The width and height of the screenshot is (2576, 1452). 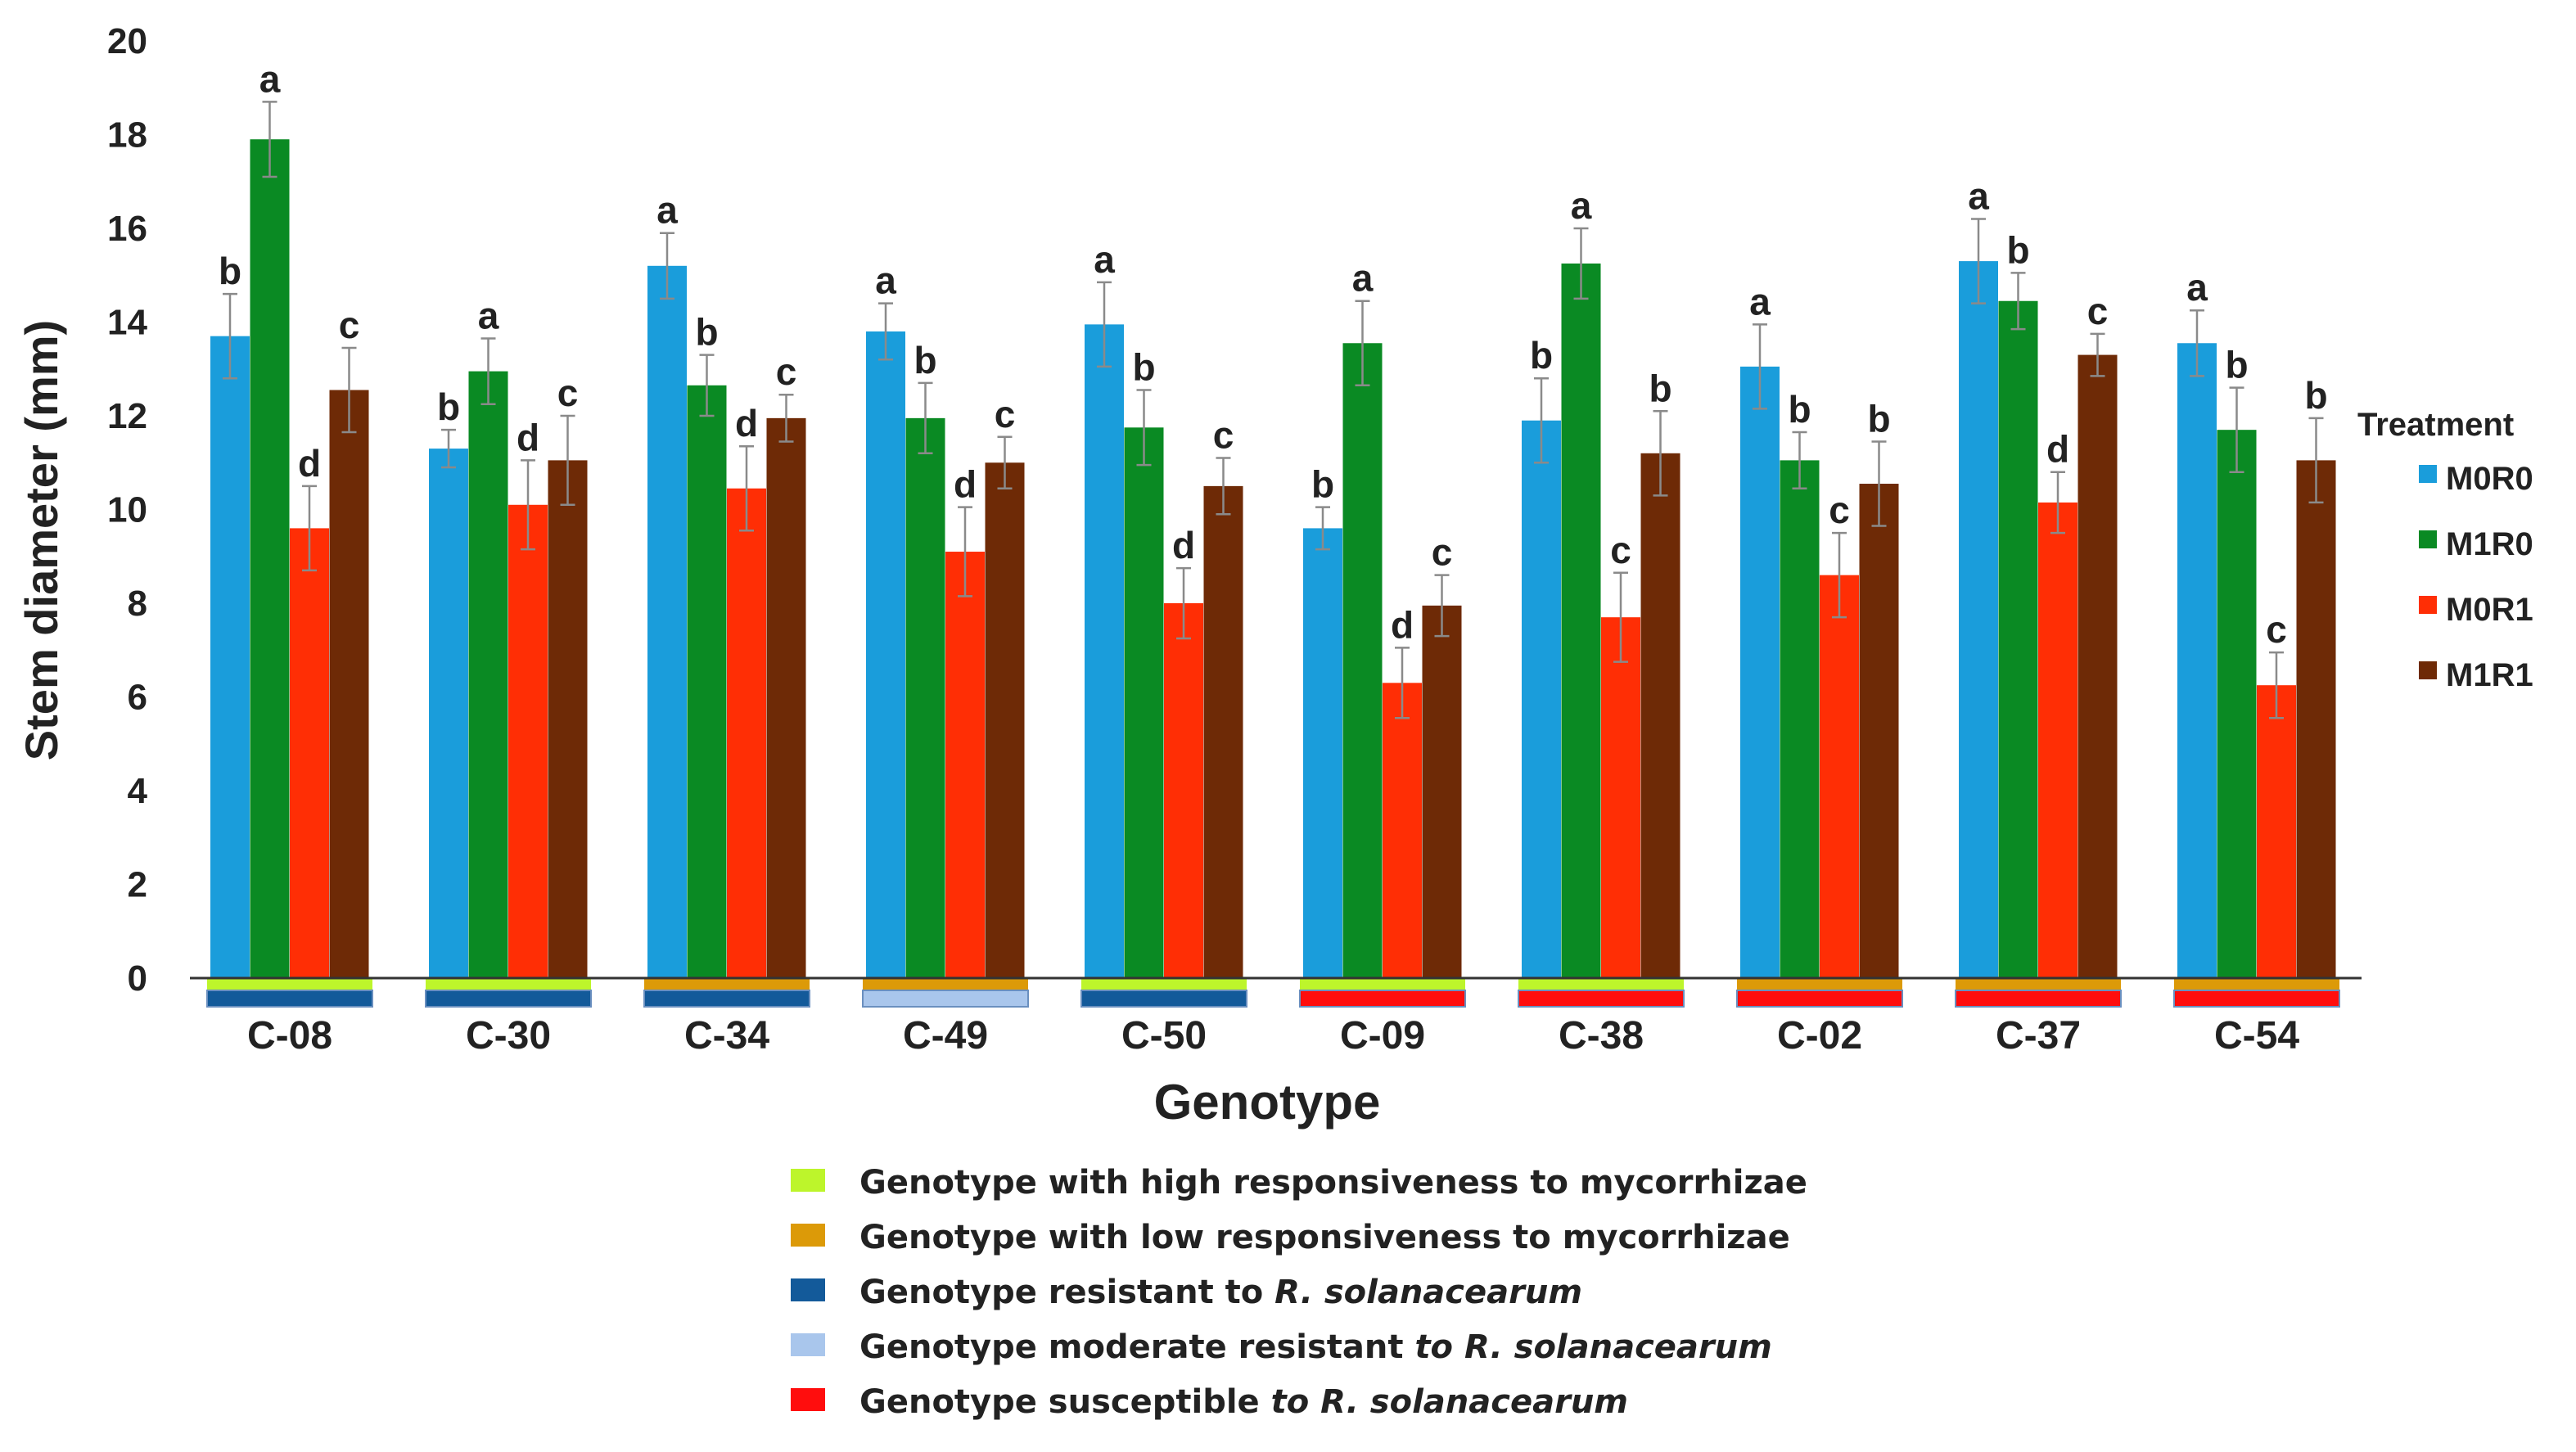 I want to click on x-axis-ticks: C-08 C-30 C-34 C-49 C-50 C-09 C-38 C-02 C-37 C-54, so click(x=1273, y=1035).